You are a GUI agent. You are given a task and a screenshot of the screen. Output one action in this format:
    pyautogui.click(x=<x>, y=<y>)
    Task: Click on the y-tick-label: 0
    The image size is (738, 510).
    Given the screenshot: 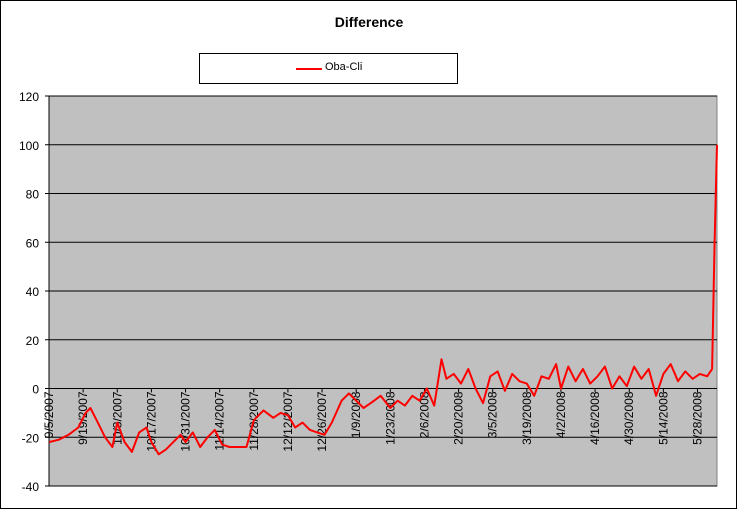 What is the action you would take?
    pyautogui.click(x=35, y=390)
    